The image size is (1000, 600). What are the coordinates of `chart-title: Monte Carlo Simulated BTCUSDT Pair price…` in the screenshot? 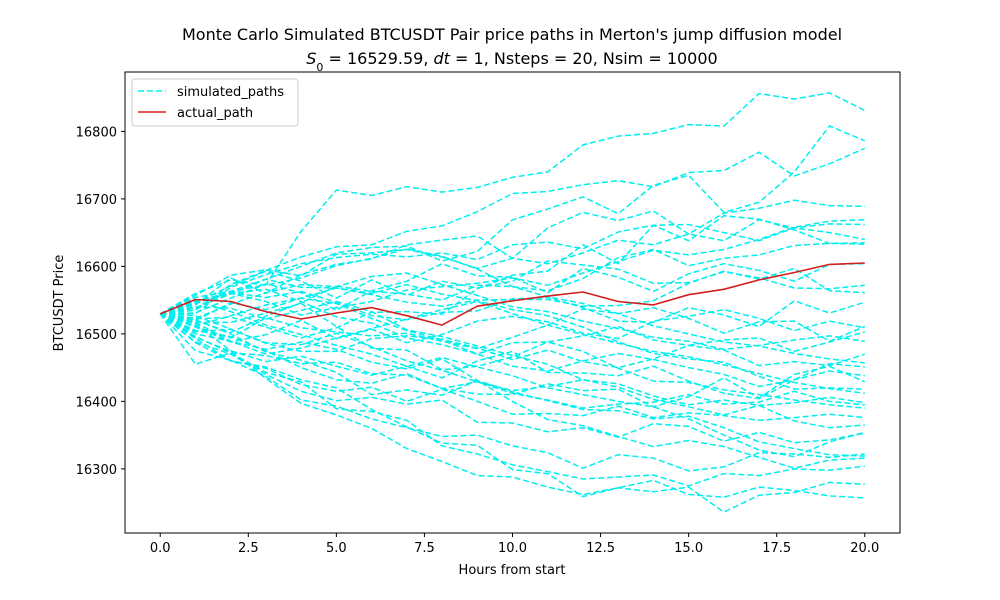 It's located at (512, 34).